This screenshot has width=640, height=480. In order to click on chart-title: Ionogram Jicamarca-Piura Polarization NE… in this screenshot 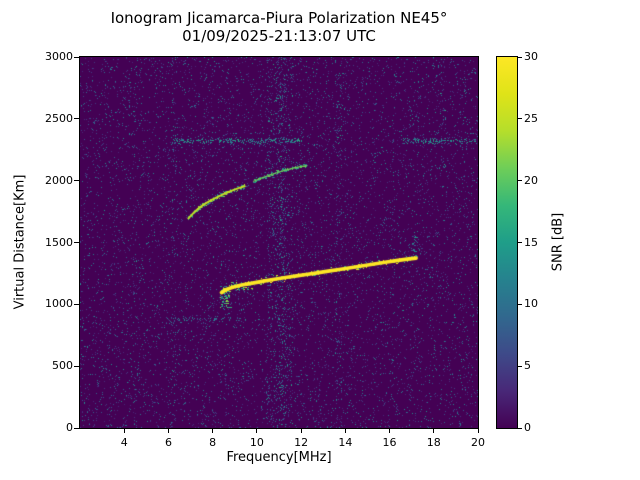, I will do `click(279, 18)`.